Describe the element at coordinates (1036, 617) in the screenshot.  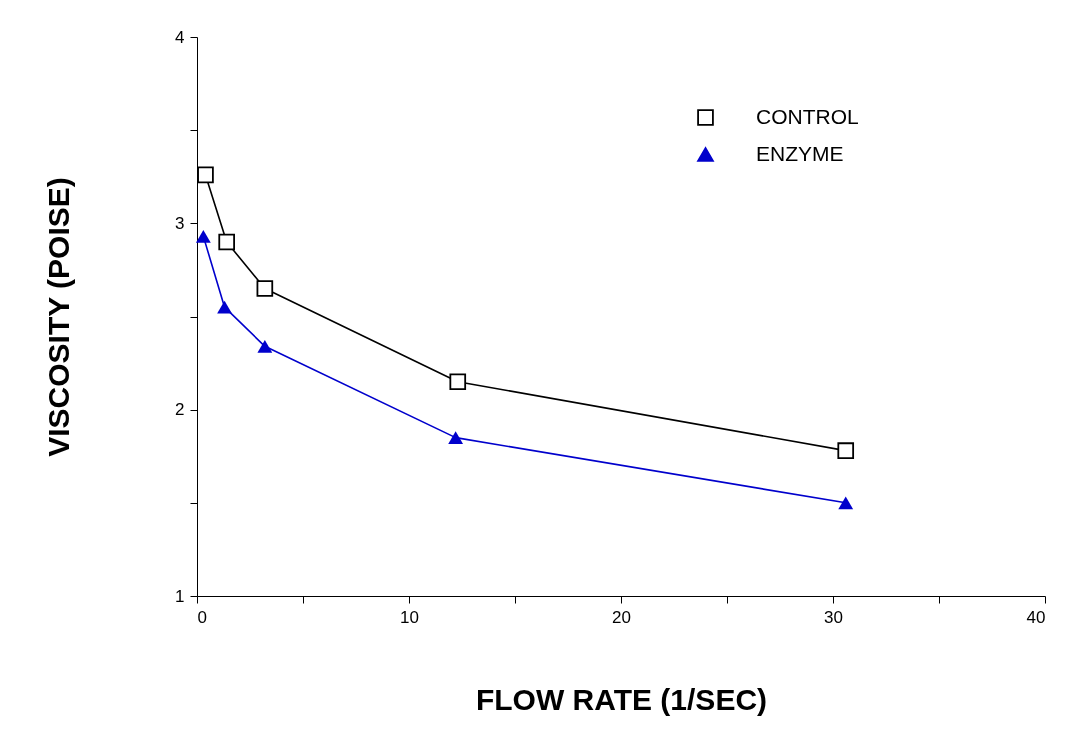
I see `x-tick-label: 40` at that location.